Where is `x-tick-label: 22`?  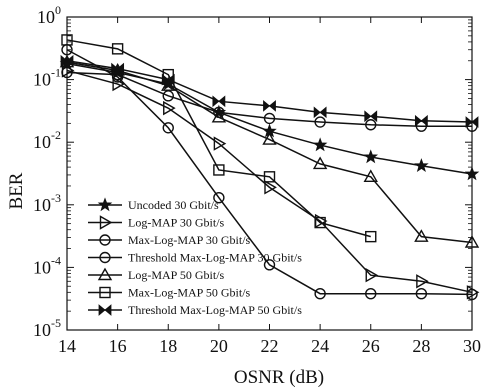 x-tick-label: 22 is located at coordinates (270, 346).